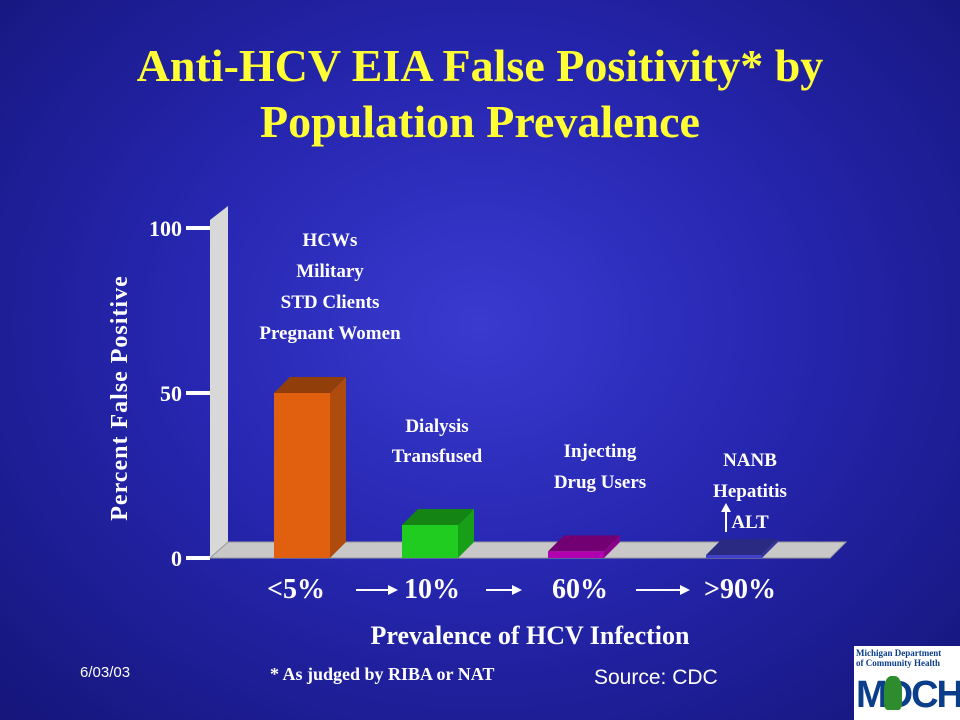  What do you see at coordinates (330, 240) in the screenshot?
I see `bar-annotation: HCWs` at bounding box center [330, 240].